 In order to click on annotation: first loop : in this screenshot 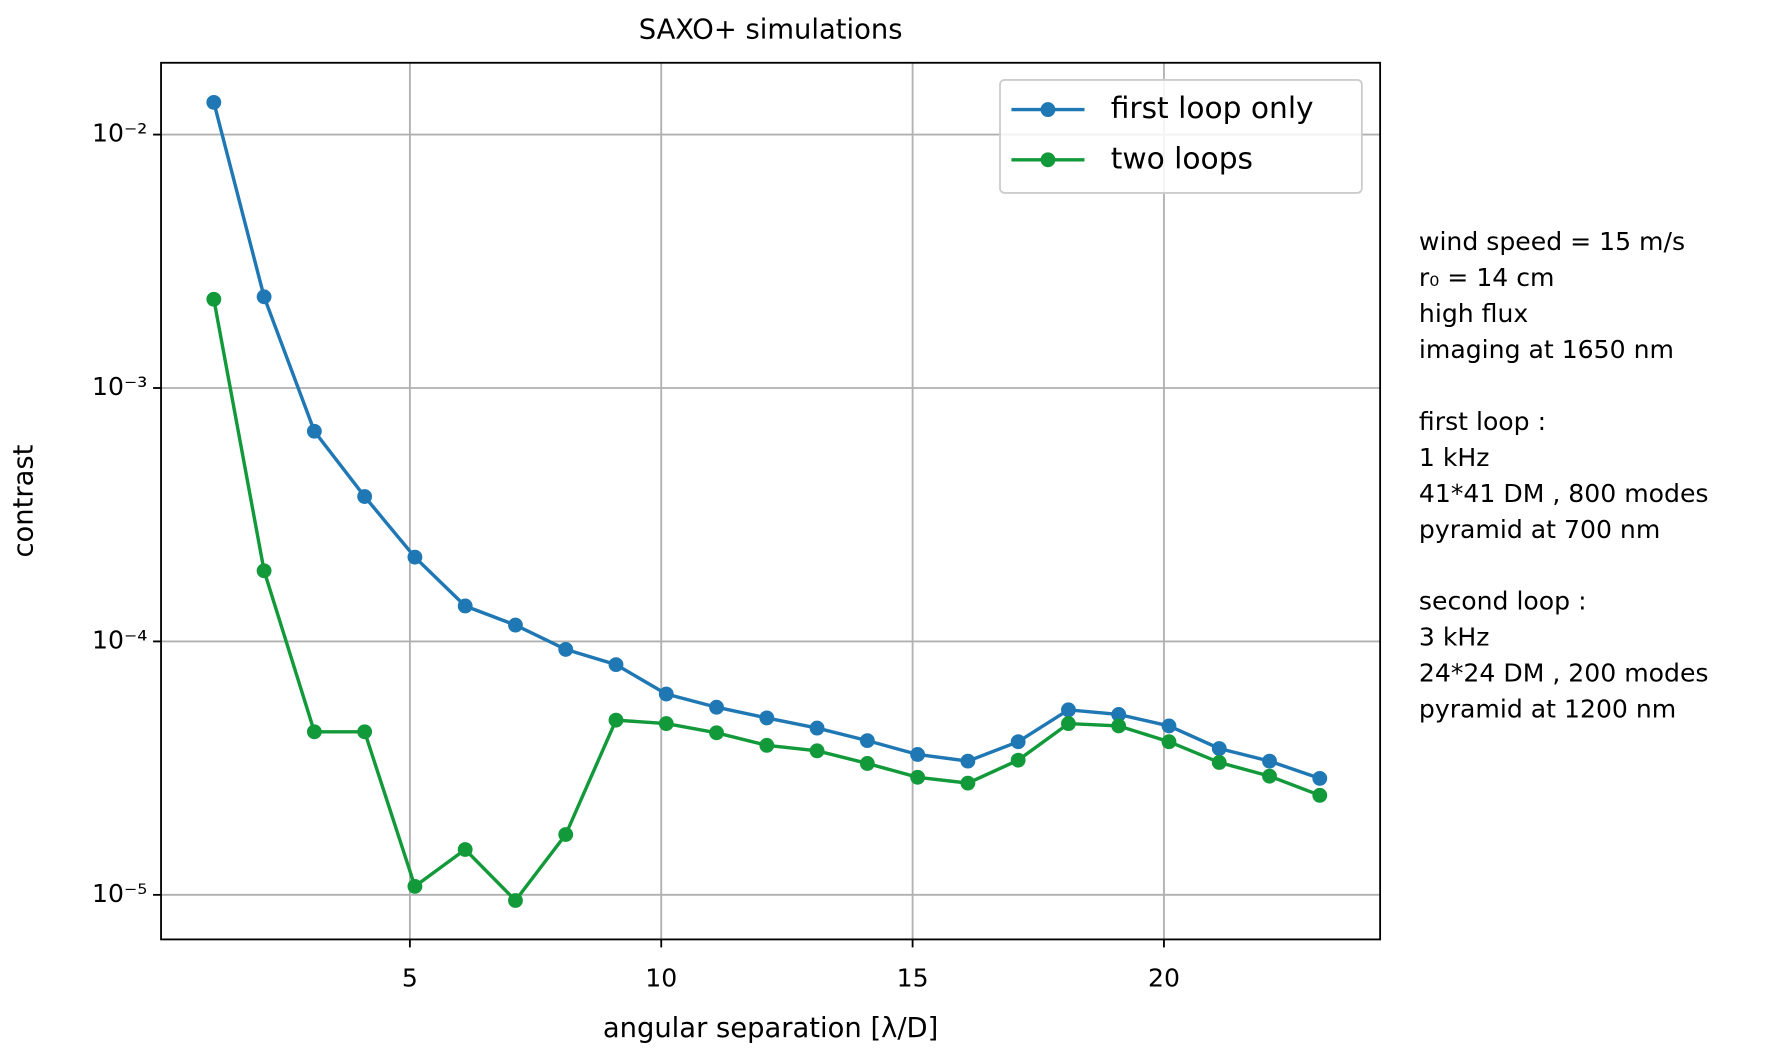, I will do `click(1482, 421)`.